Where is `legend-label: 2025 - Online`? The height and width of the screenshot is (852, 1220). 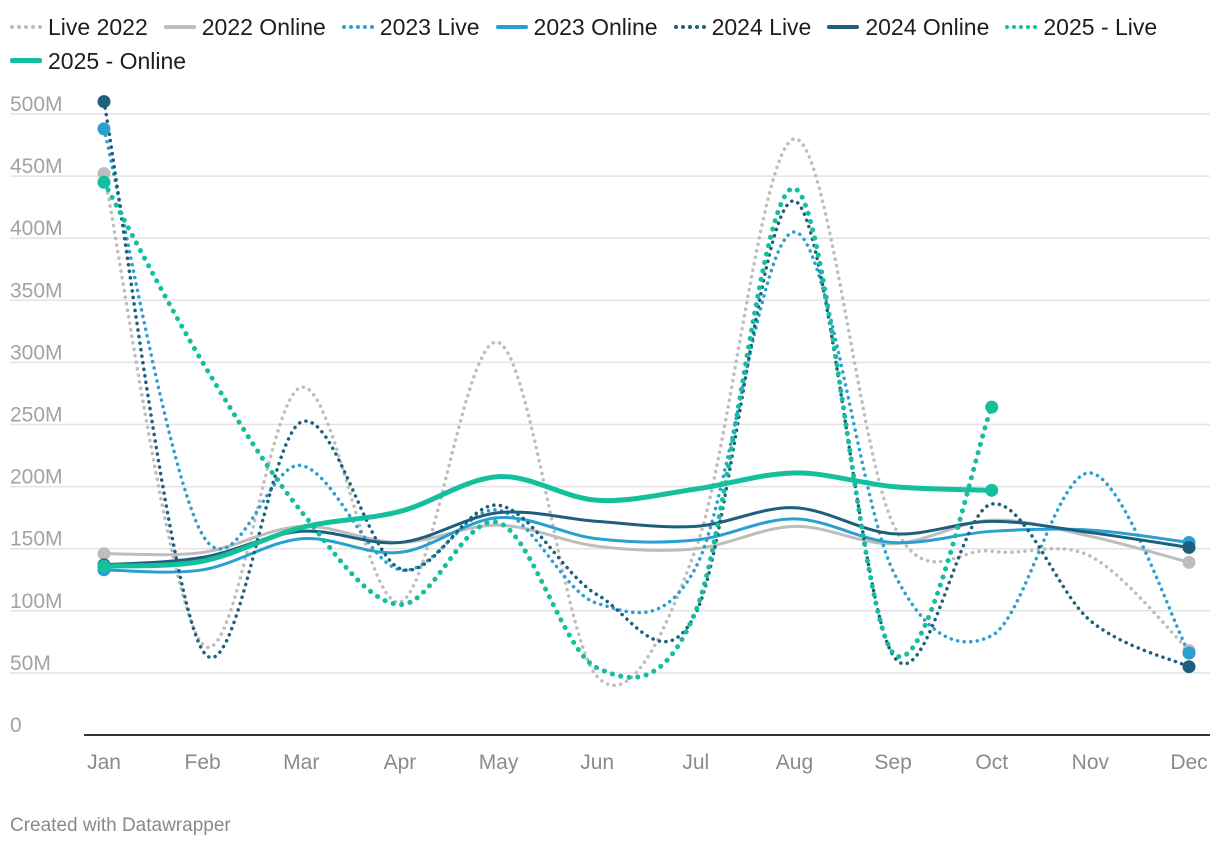
legend-label: 2025 - Online is located at coordinates (117, 61).